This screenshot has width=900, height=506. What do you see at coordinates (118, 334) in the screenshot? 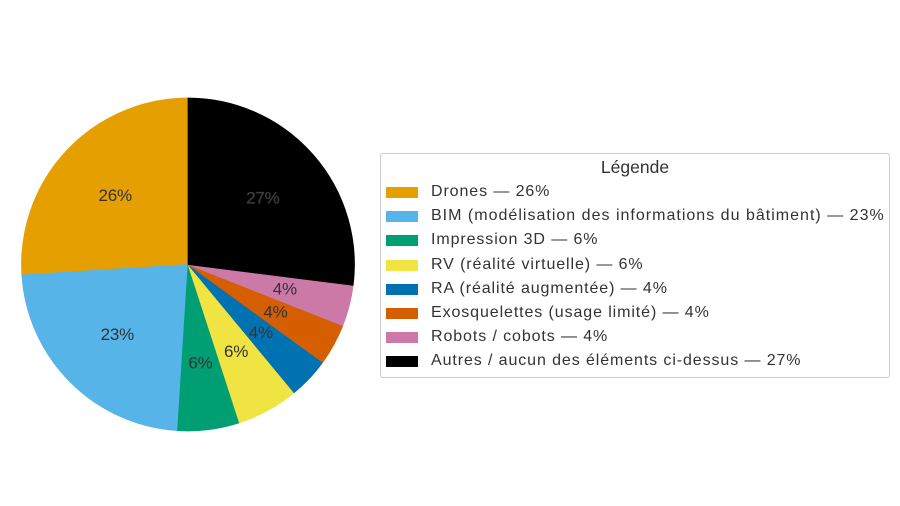
I see `svg-text: 23%` at bounding box center [118, 334].